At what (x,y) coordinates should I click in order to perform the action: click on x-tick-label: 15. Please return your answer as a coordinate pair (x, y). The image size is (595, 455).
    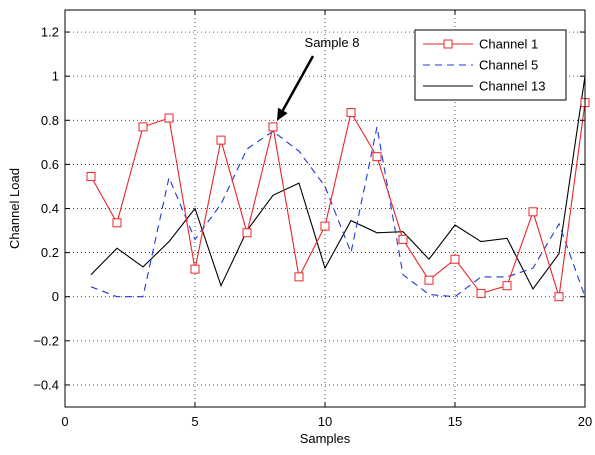
    Looking at the image, I should click on (455, 421).